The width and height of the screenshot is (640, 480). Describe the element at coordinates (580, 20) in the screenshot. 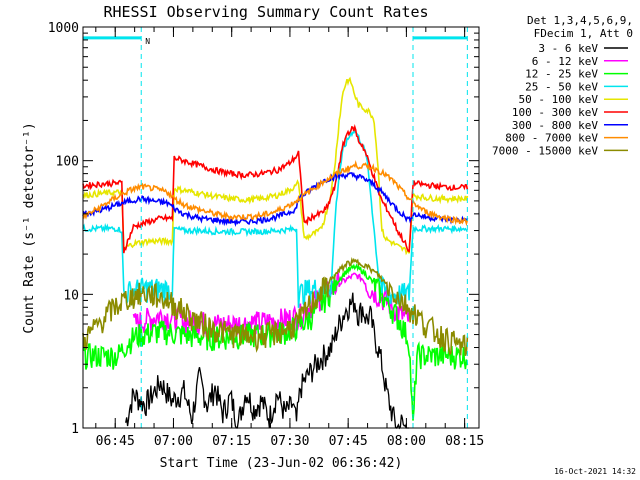

I see `legend-header-line-1: Det 1,3,4,5,6,9,` at that location.